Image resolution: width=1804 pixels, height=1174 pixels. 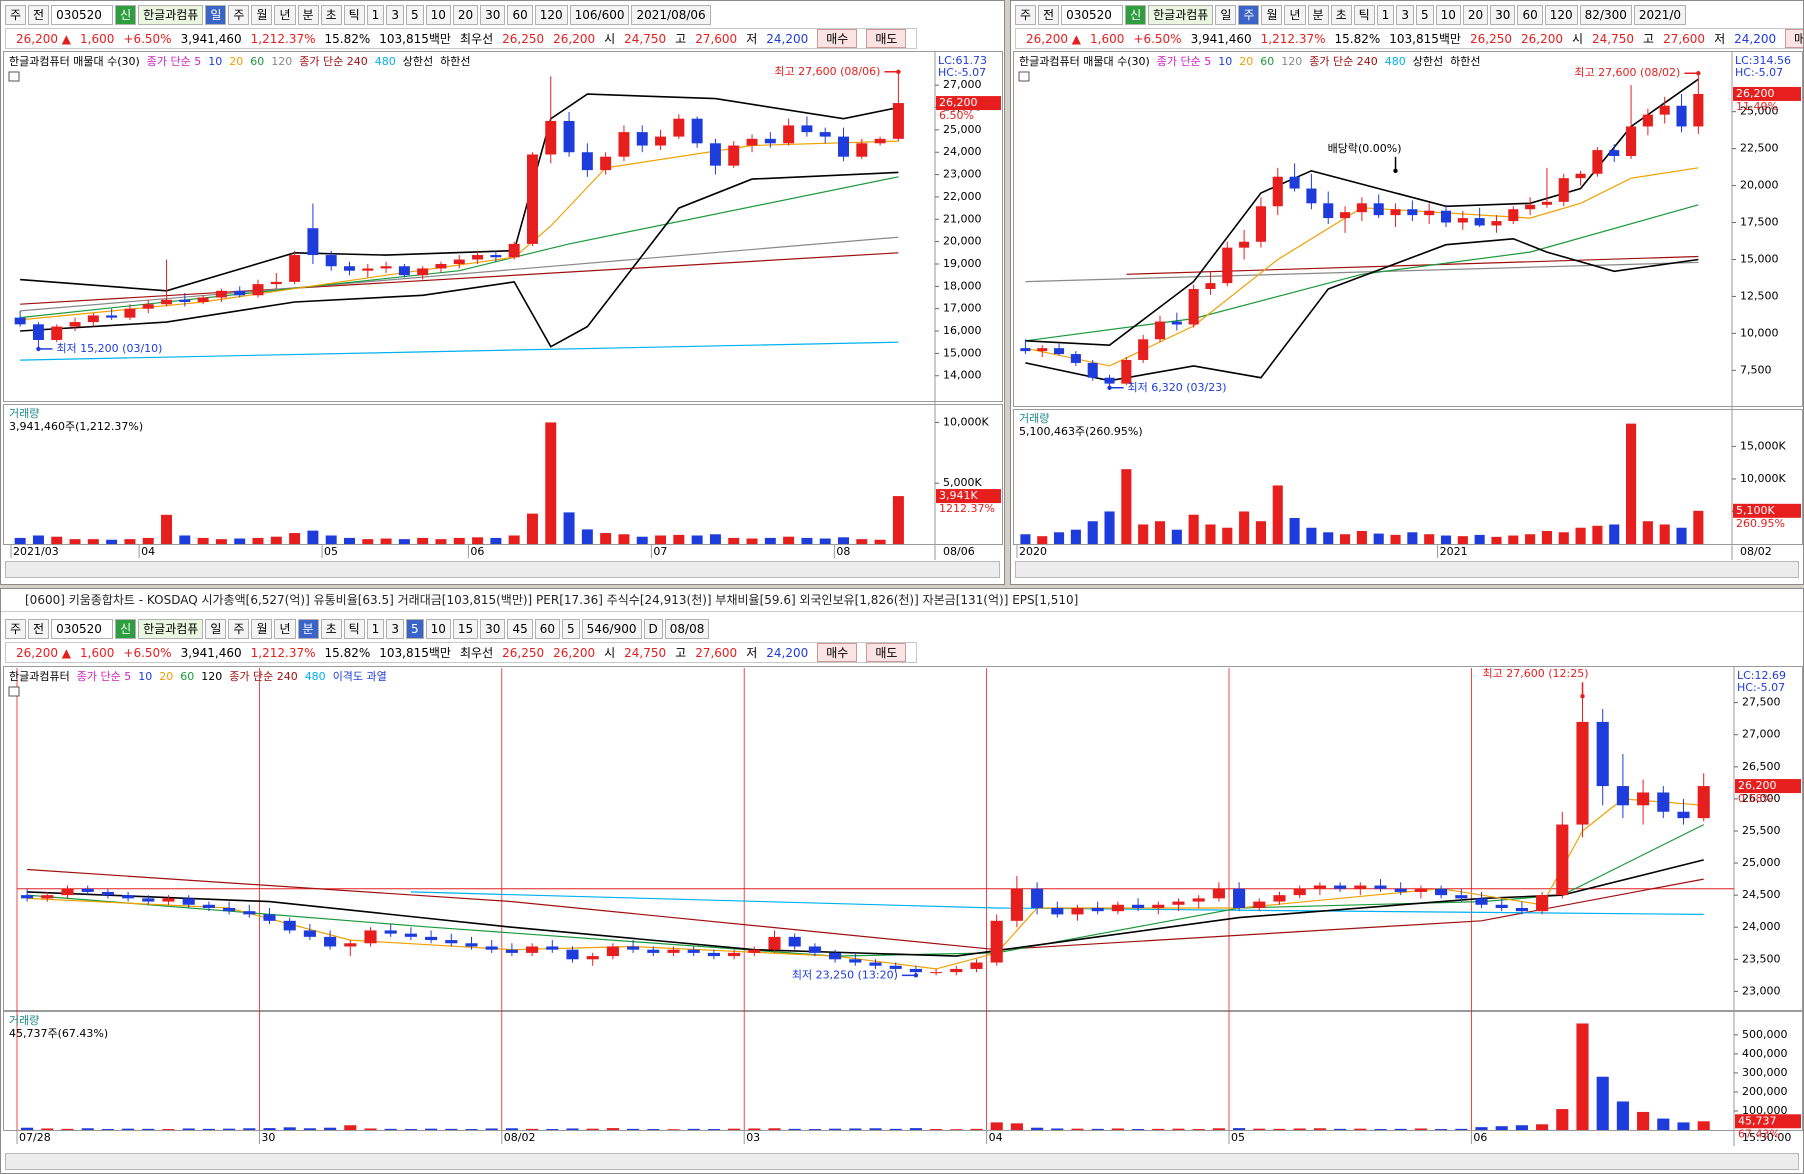 What do you see at coordinates (455, 61) in the screenshot?
I see `legend-entry: 하한선` at bounding box center [455, 61].